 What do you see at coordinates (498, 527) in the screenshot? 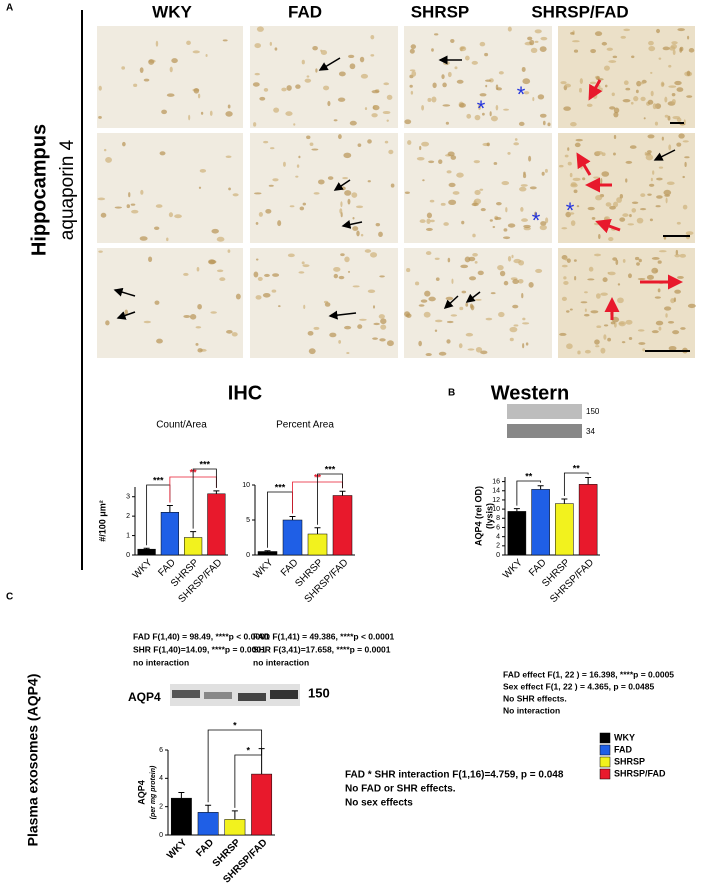
I see `y-tick-label: 6` at bounding box center [498, 527].